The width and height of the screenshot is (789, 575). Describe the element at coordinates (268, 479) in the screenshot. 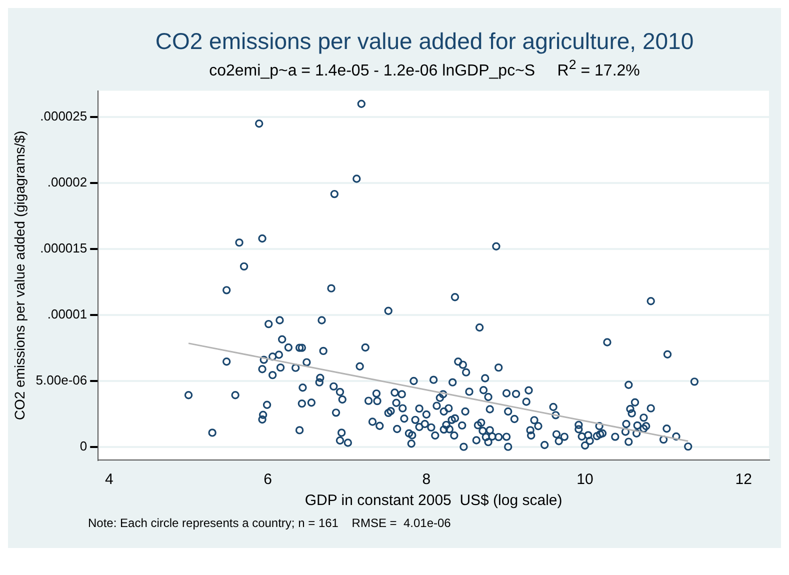

I see `x-tick-label: 6` at that location.